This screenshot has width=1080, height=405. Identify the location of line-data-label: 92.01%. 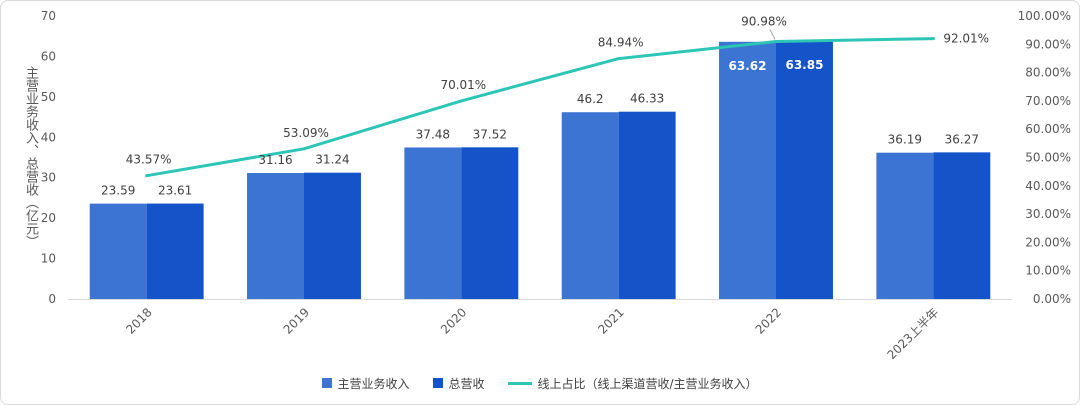
(966, 39).